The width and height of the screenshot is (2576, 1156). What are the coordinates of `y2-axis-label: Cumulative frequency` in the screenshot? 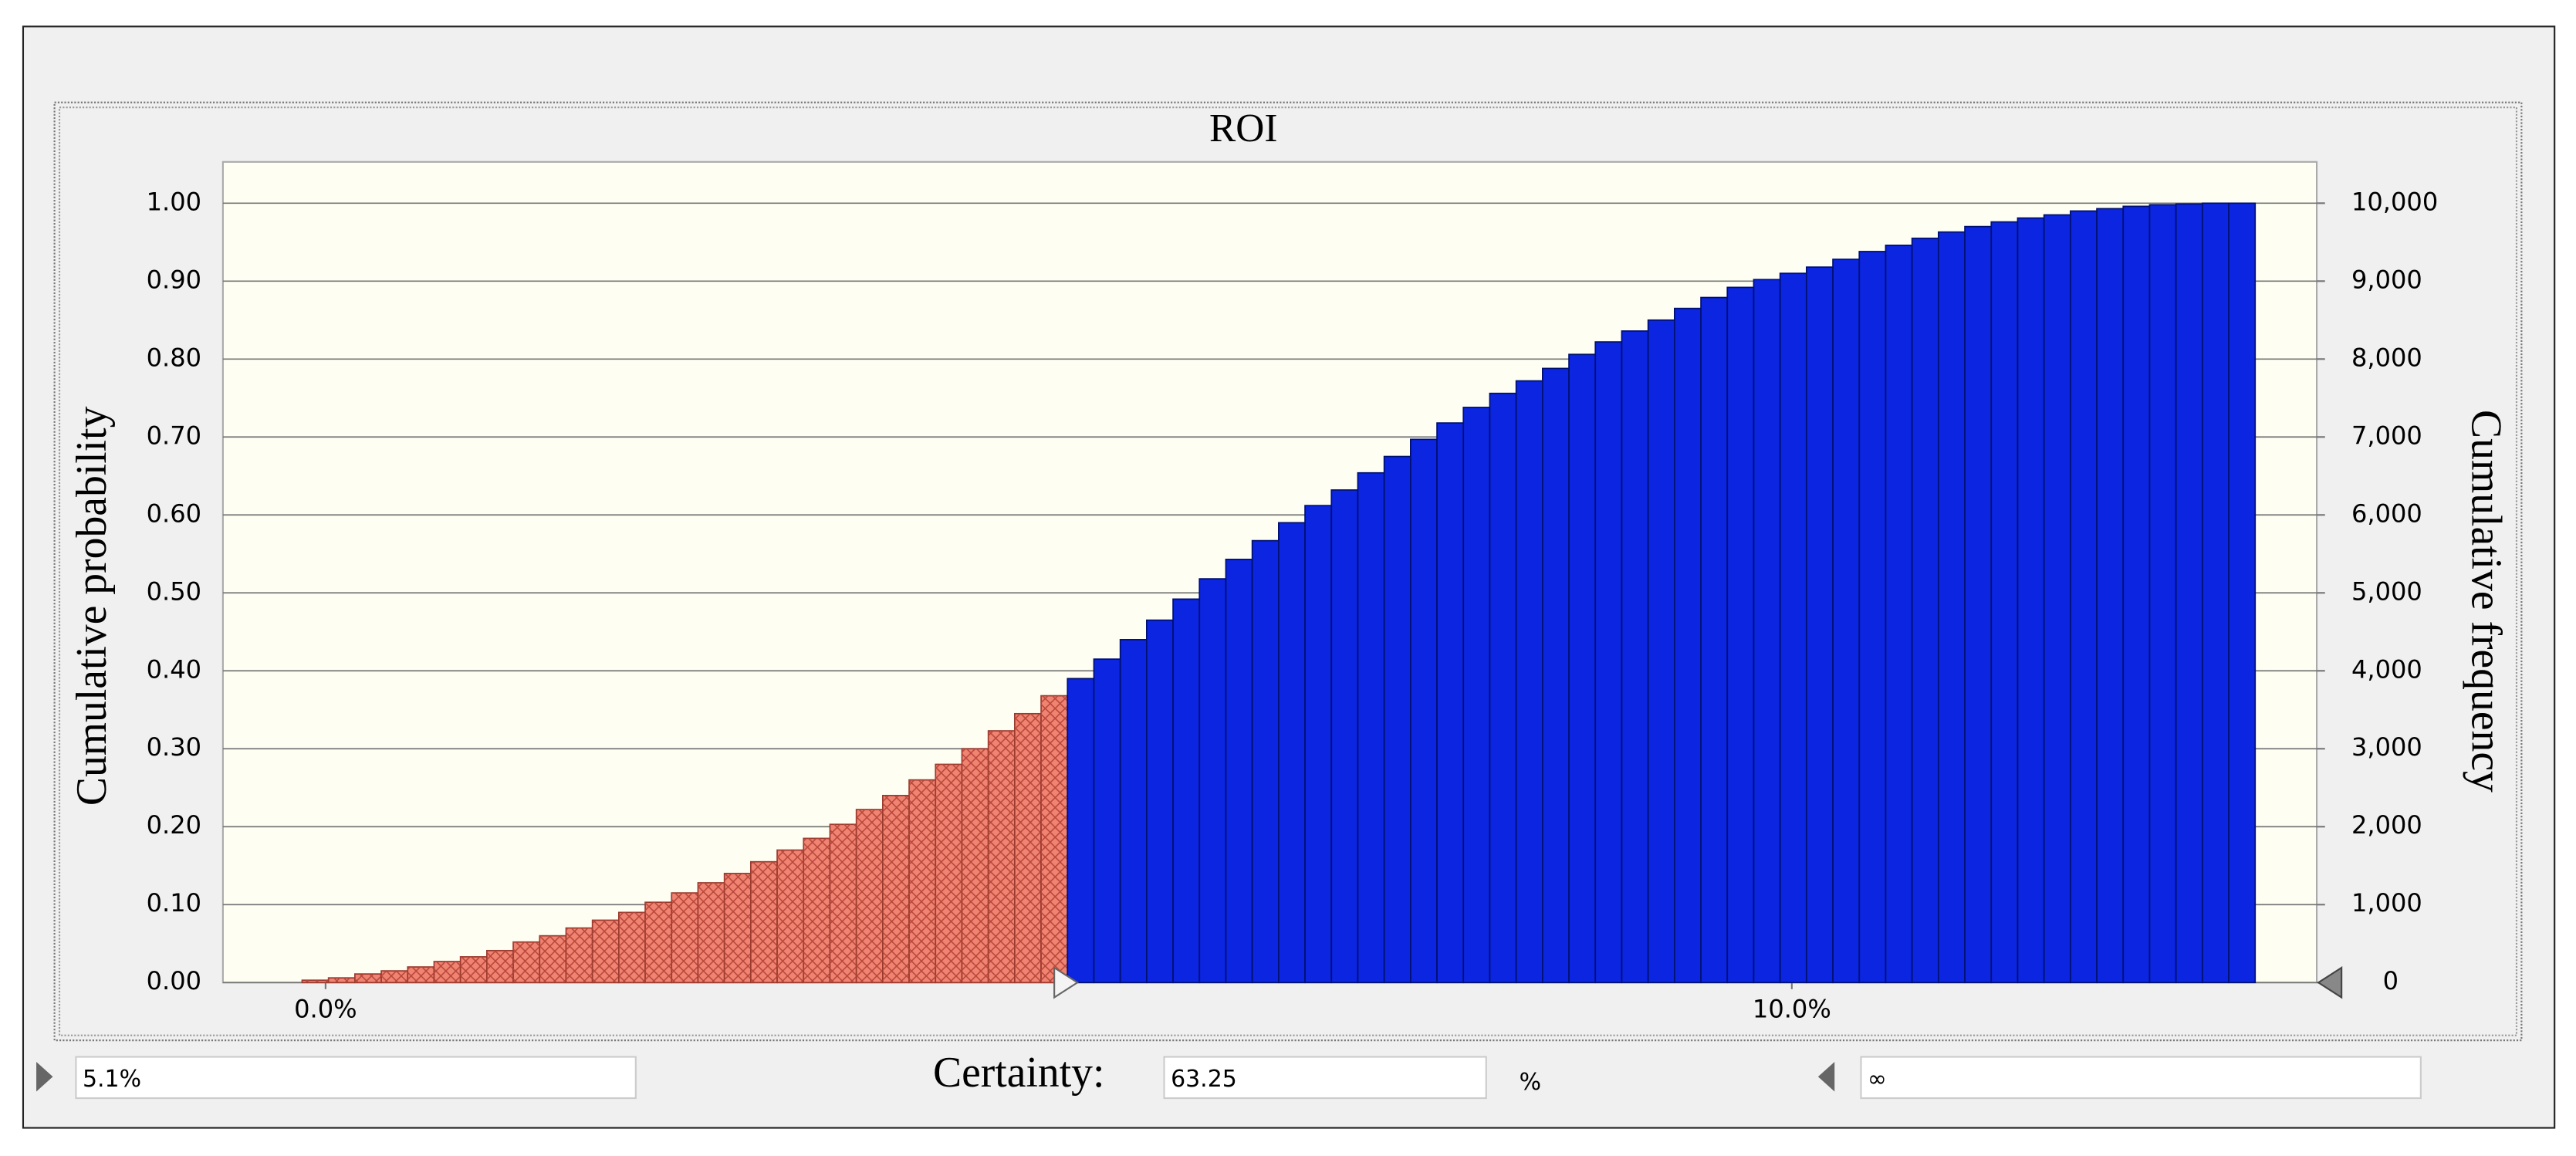 It's located at (2486, 601).